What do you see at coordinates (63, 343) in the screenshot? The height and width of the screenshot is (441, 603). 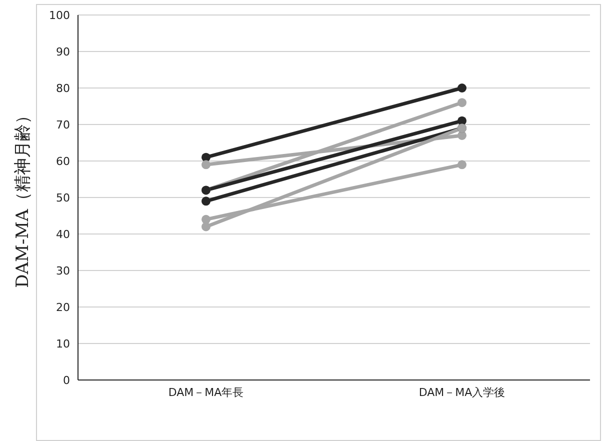 I see `y-tick-label: 10` at bounding box center [63, 343].